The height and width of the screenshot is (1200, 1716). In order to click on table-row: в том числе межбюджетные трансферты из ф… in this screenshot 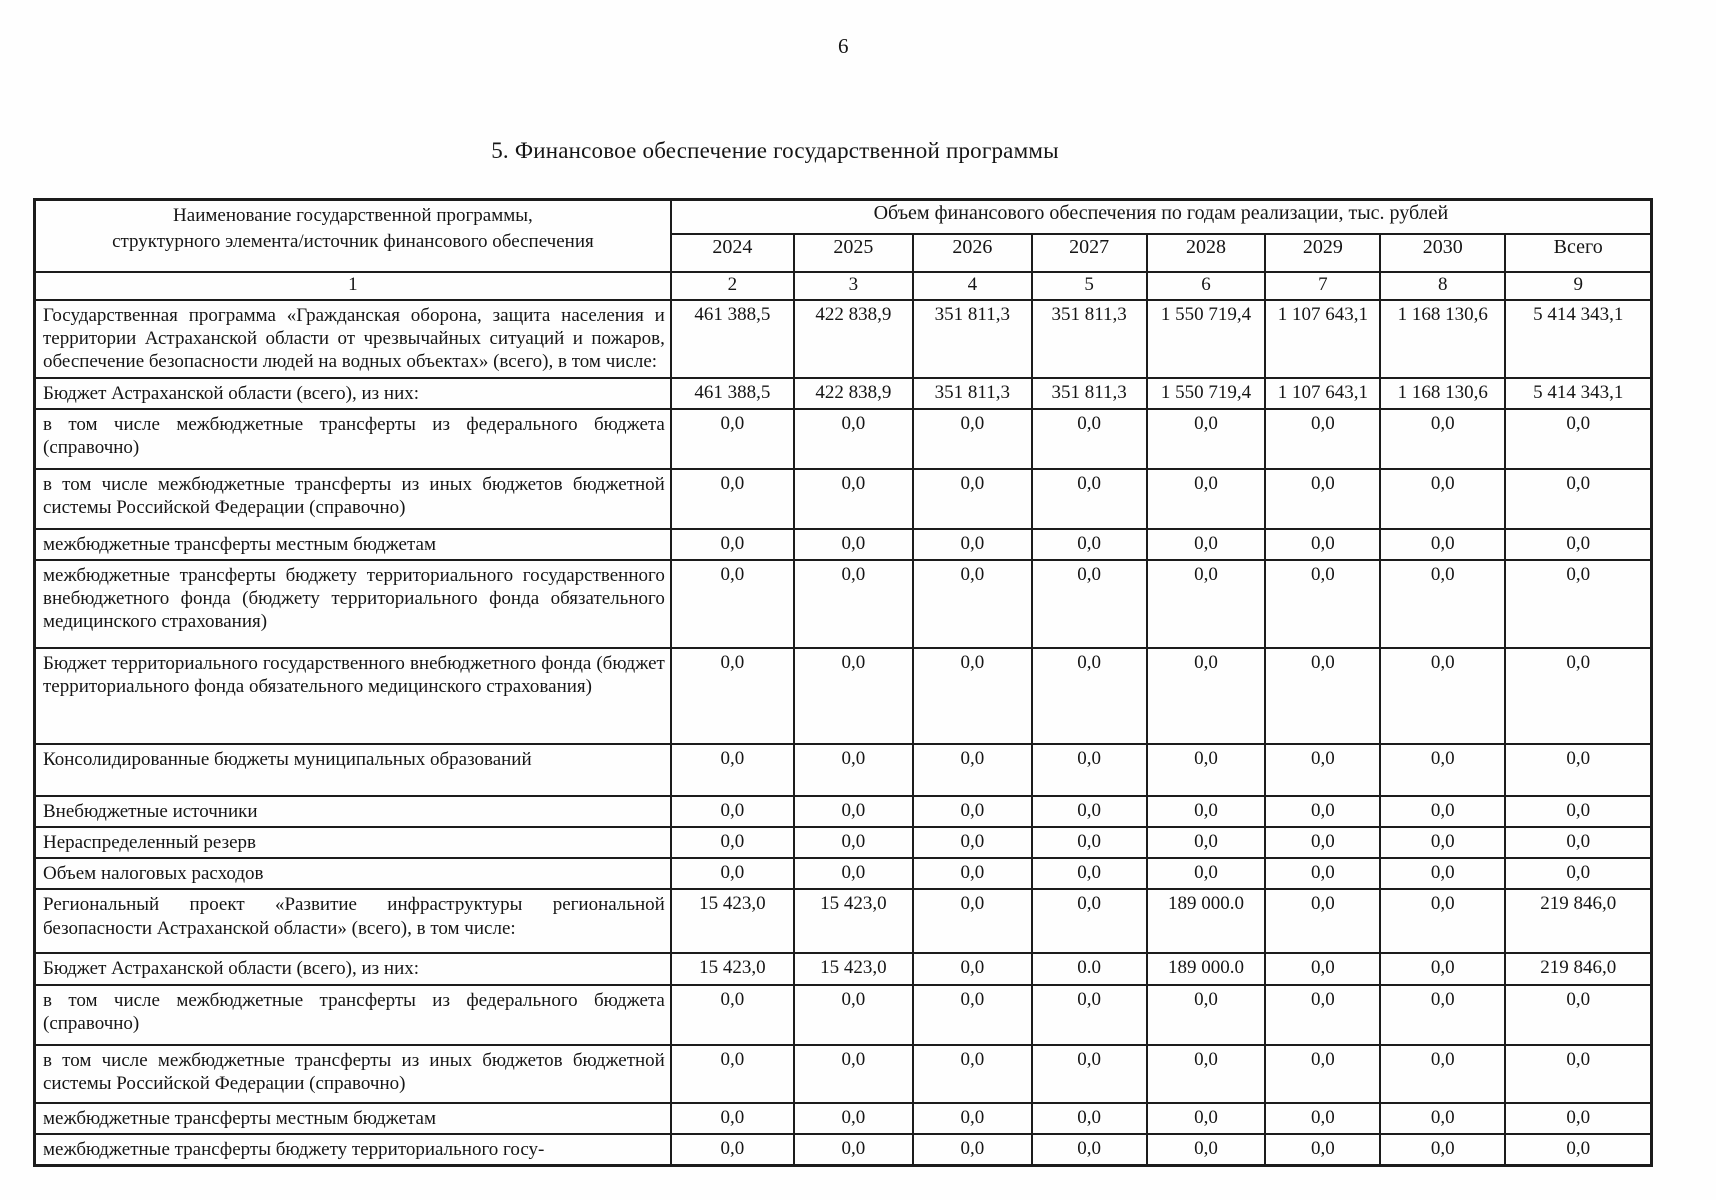, I will do `click(843, 1014)`.